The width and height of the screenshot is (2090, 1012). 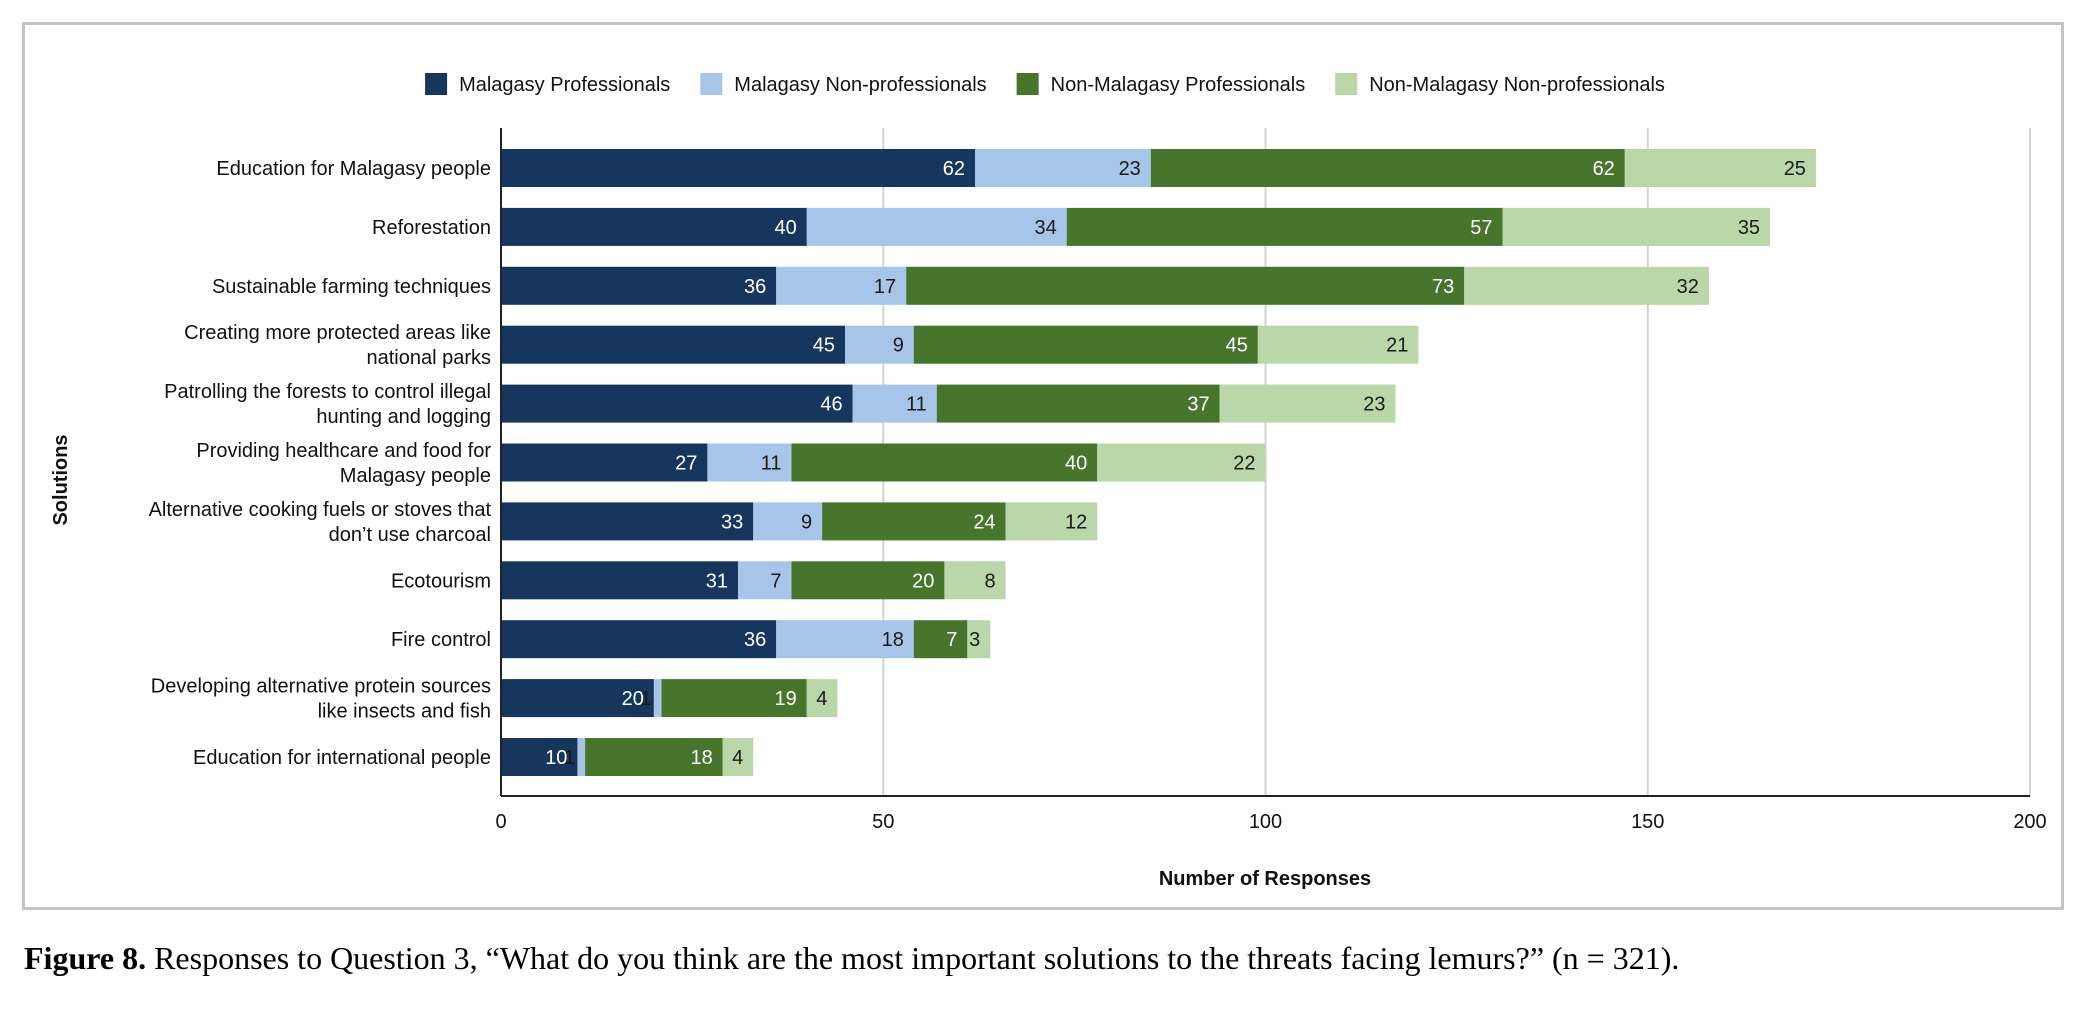 What do you see at coordinates (989, 581) in the screenshot?
I see `data-label: 8` at bounding box center [989, 581].